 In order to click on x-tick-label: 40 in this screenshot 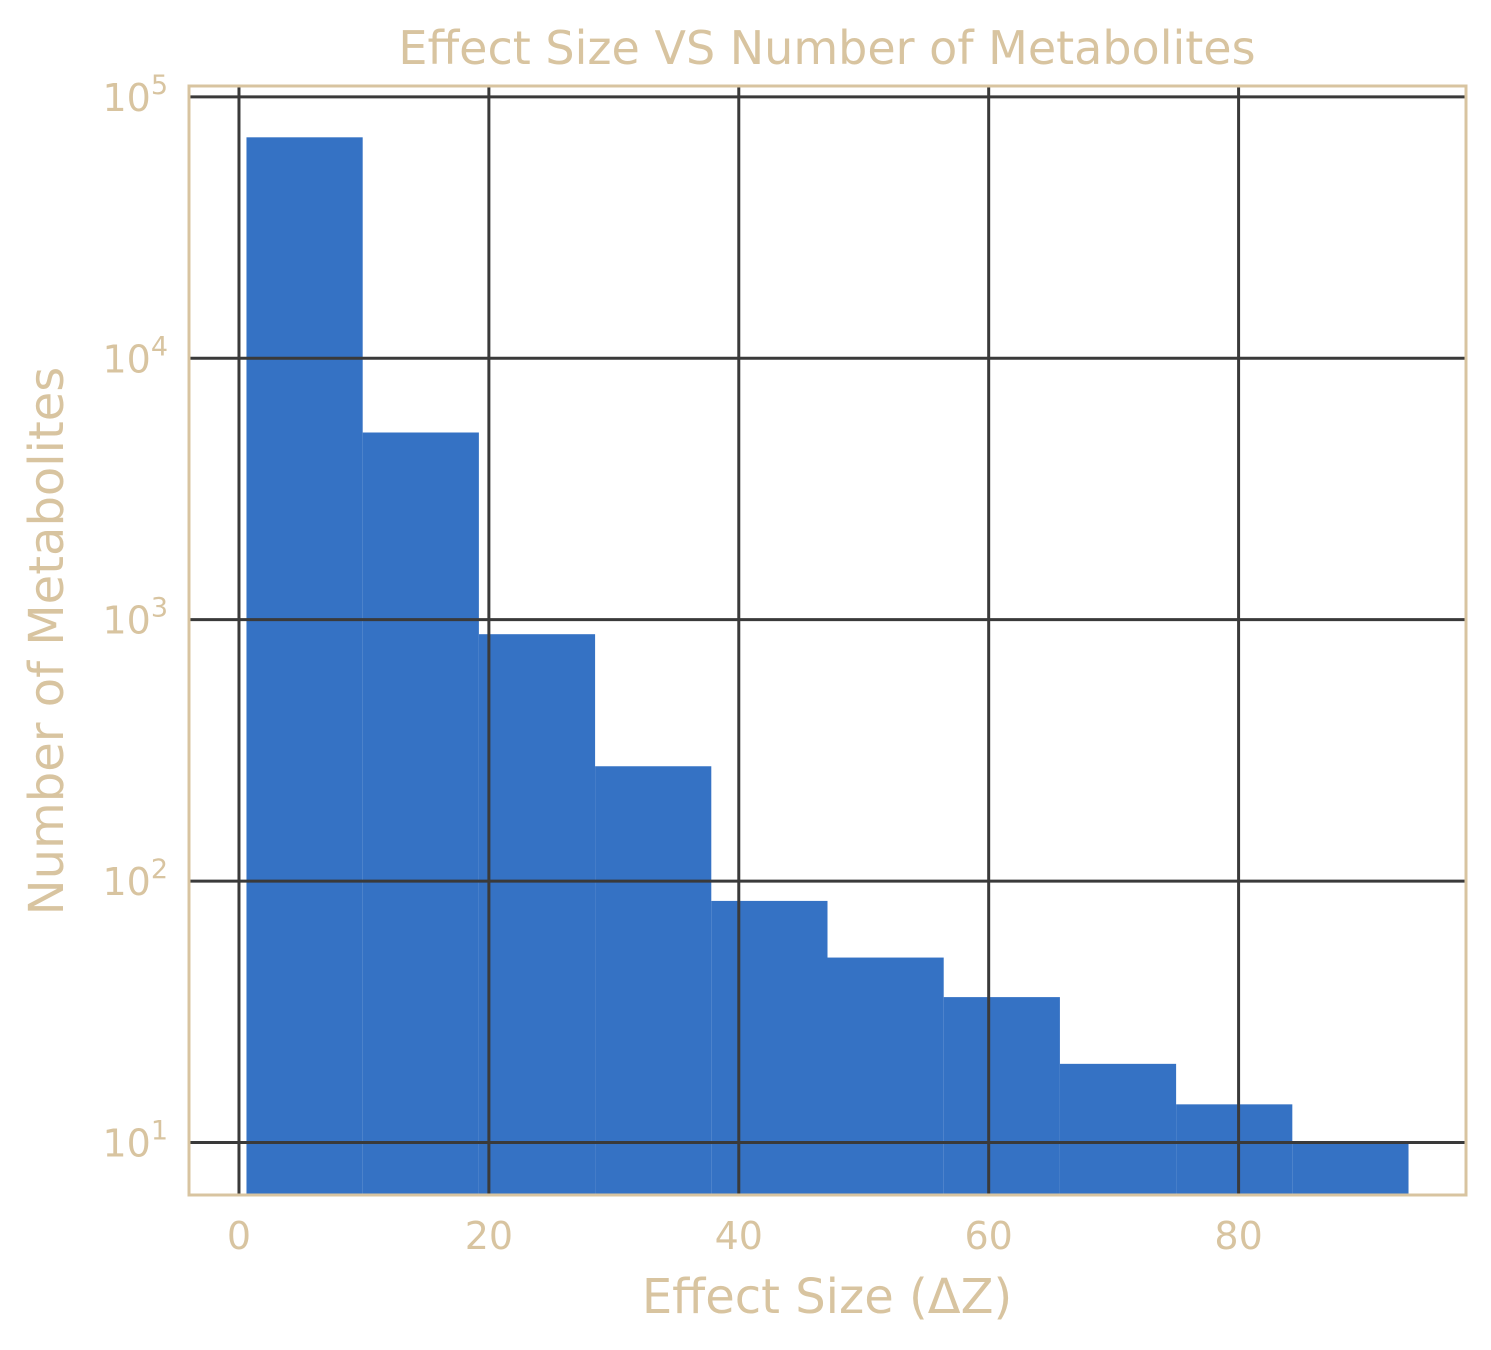, I will do `click(739, 1236)`.